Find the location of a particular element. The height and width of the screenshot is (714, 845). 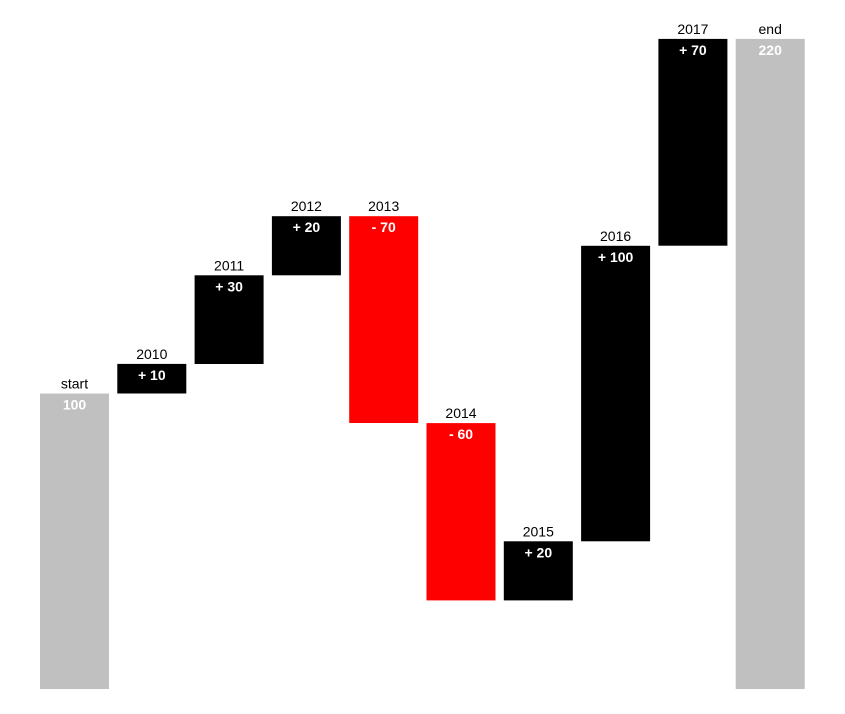

category-label-2015: 2015 is located at coordinates (538, 531).